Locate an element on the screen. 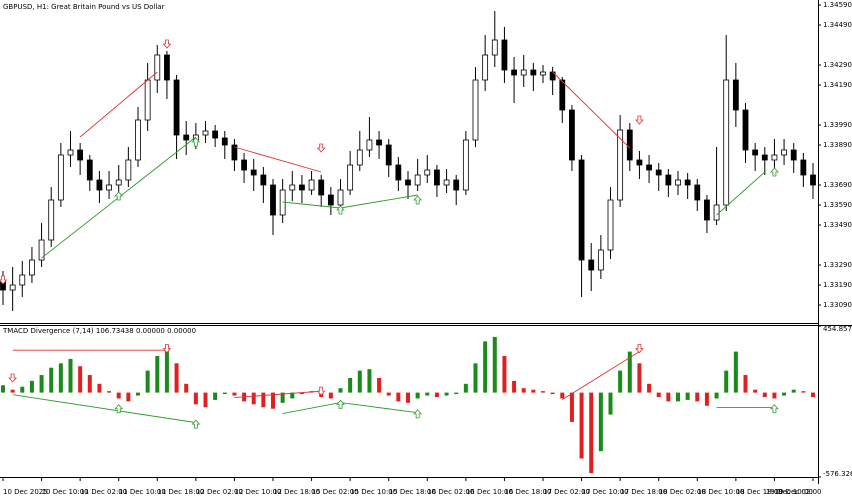  y-tick-label: 1.33890 is located at coordinates (837, 145).